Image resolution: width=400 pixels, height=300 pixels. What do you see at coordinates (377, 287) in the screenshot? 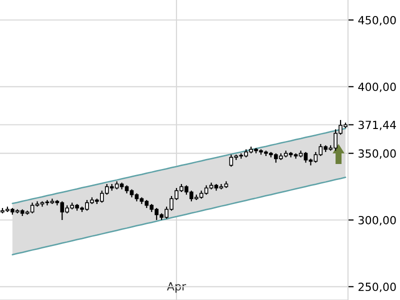
I see `y-tick-label: 250,00` at bounding box center [377, 287].